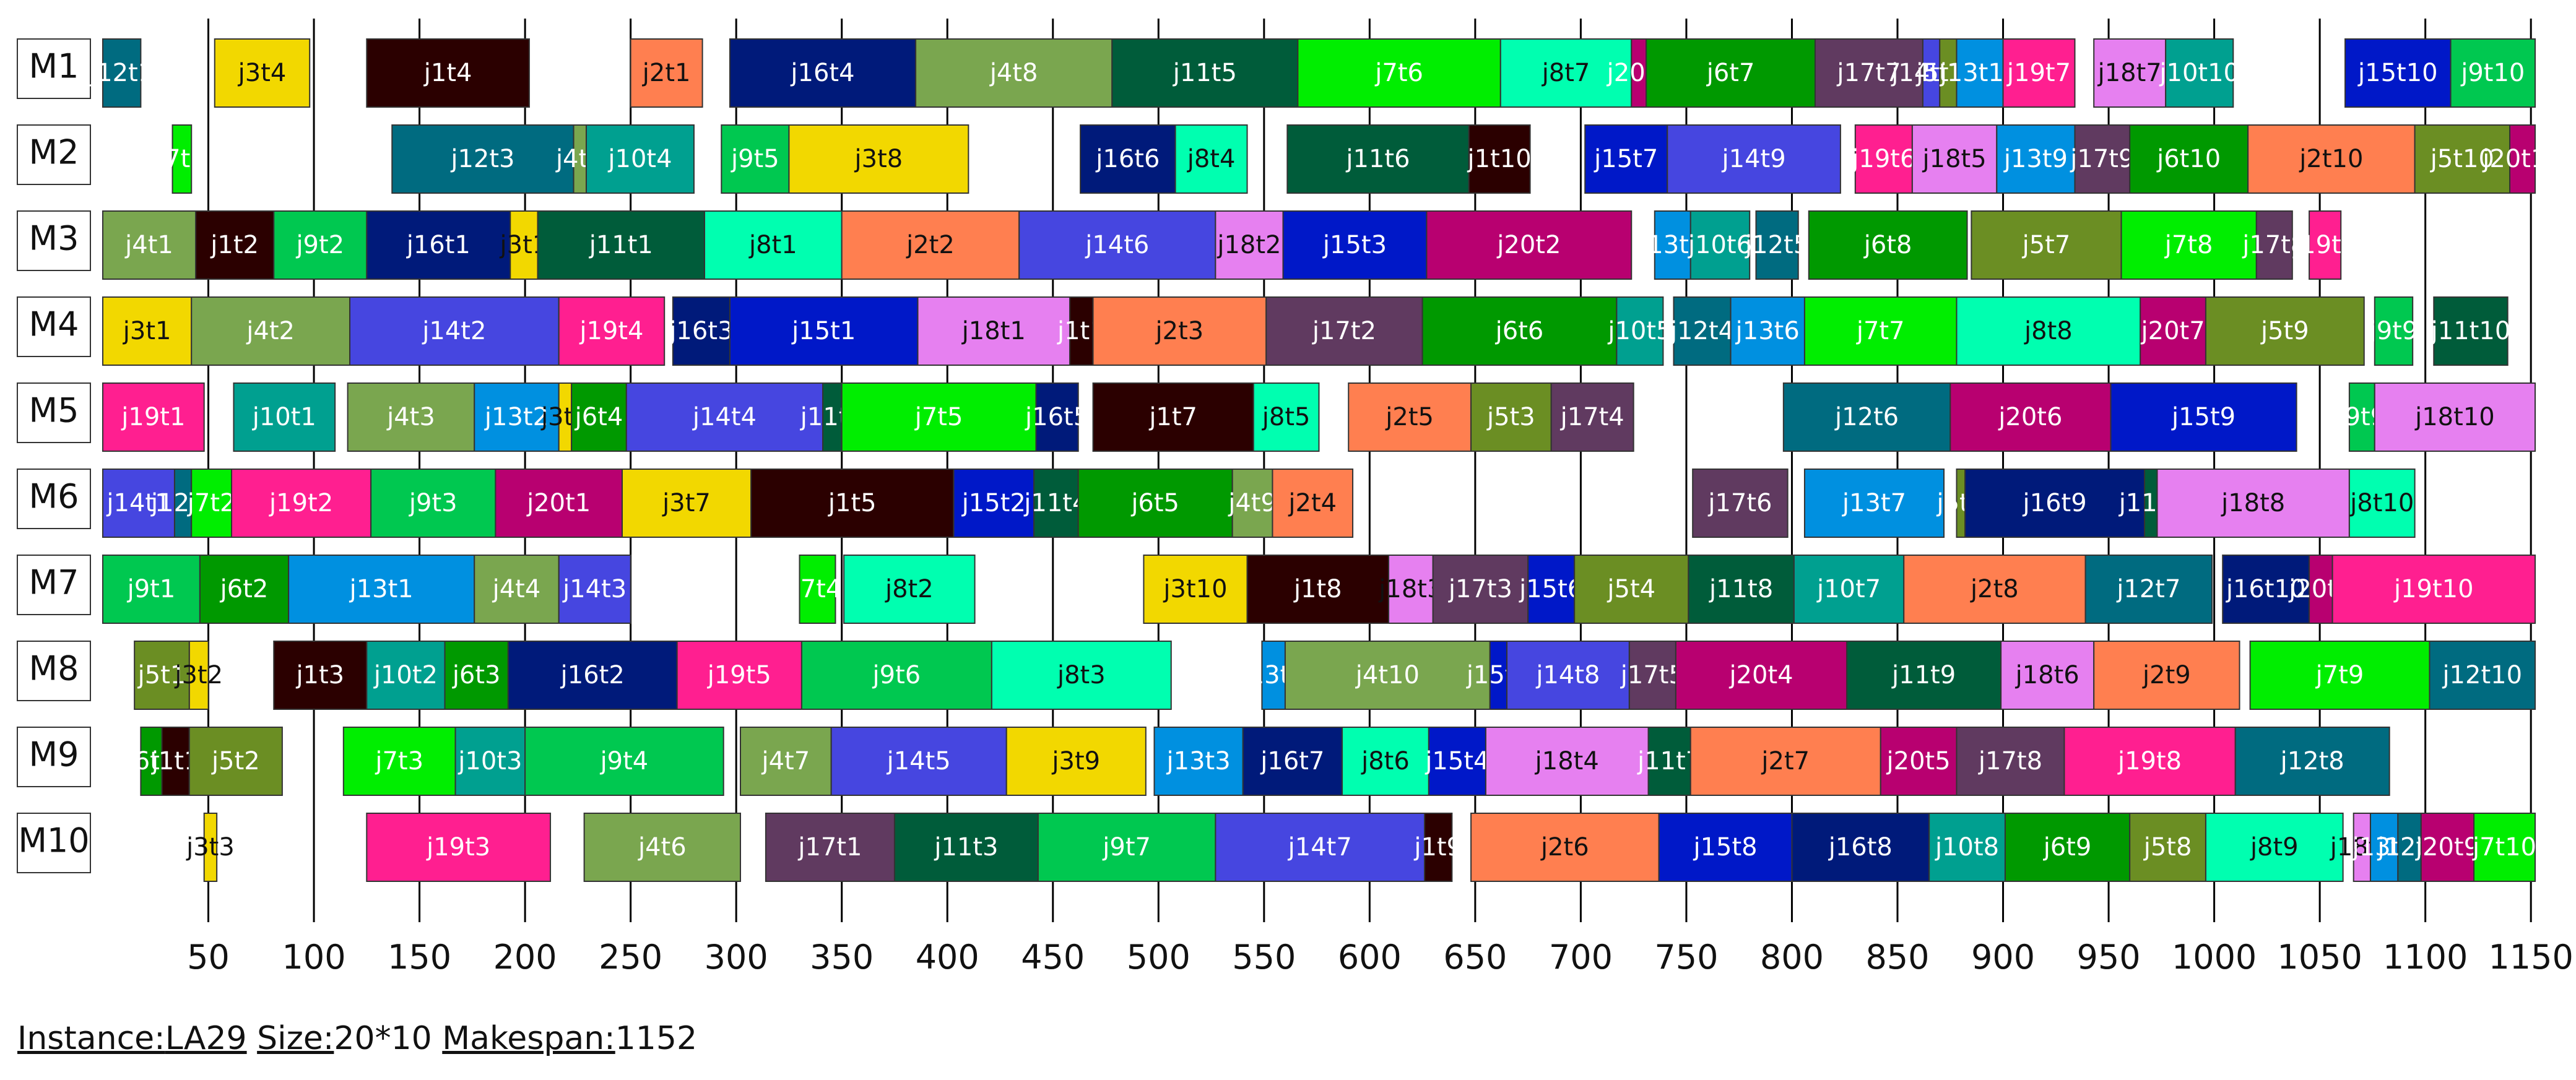 This screenshot has width=2576, height=1080. I want to click on op-m7-j3t10: j3t10, so click(1195, 589).